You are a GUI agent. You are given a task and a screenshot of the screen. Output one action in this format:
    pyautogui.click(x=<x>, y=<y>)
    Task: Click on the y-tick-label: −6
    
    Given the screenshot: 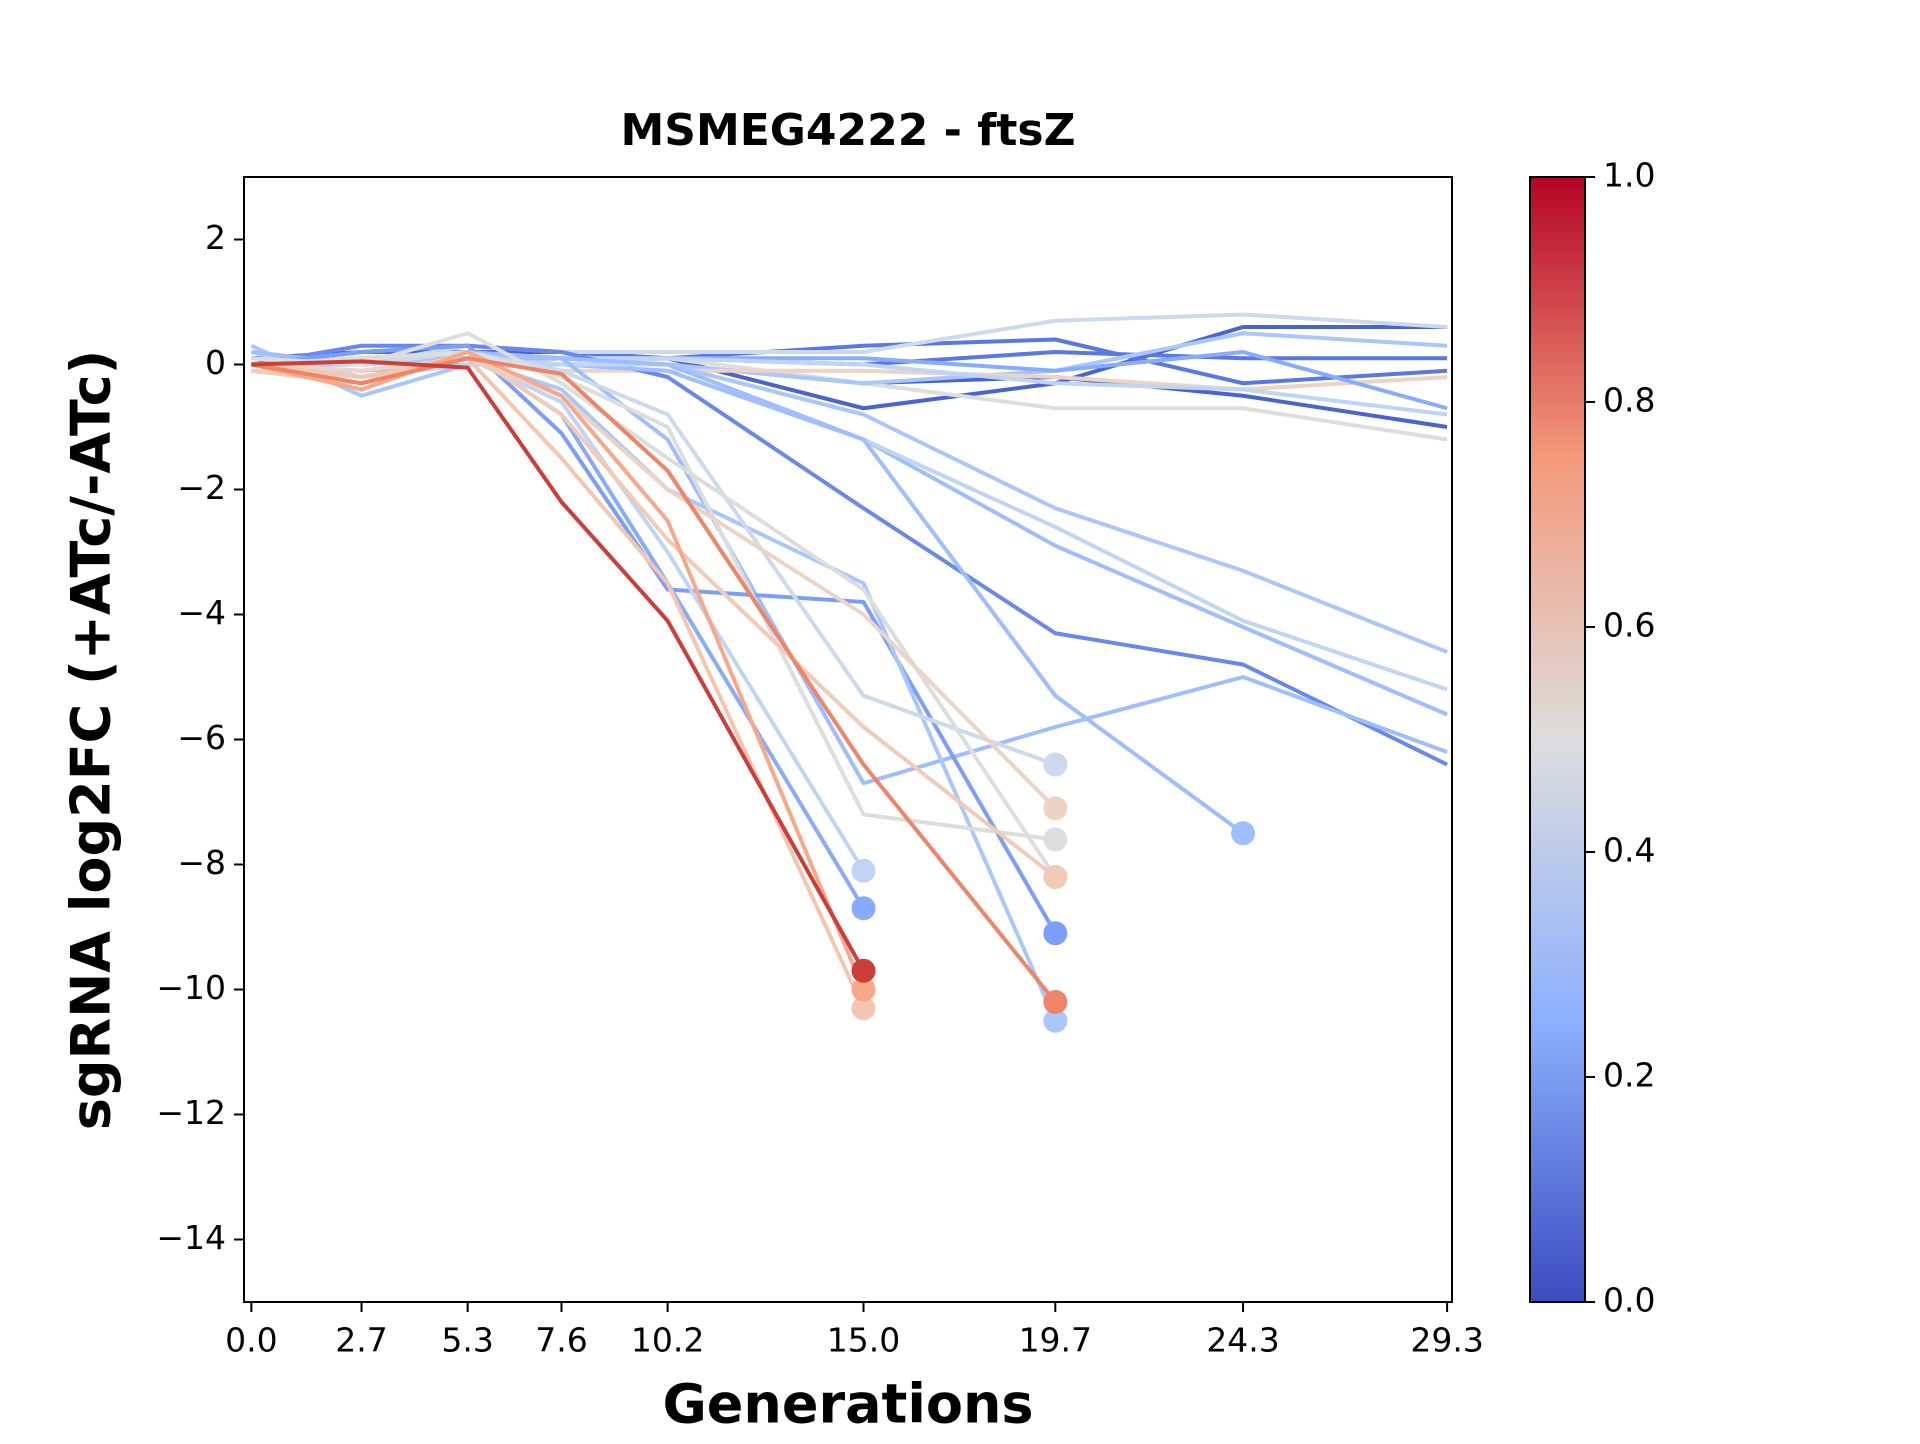 What is the action you would take?
    pyautogui.click(x=201, y=737)
    